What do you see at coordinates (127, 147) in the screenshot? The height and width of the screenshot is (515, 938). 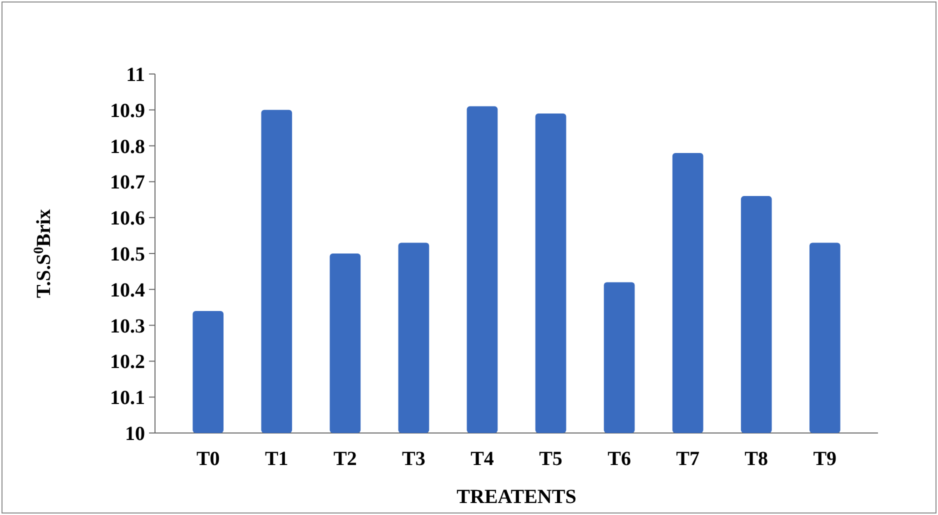 I see `y-tick-label: 10.8` at bounding box center [127, 147].